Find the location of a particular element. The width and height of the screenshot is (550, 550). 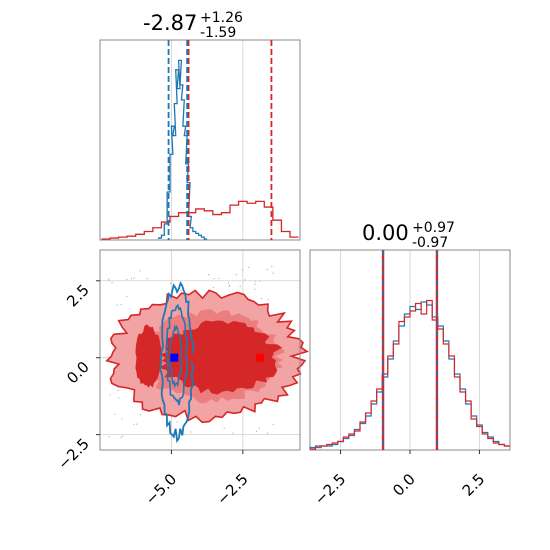

red-contour-left-core is located at coordinates (149, 356).